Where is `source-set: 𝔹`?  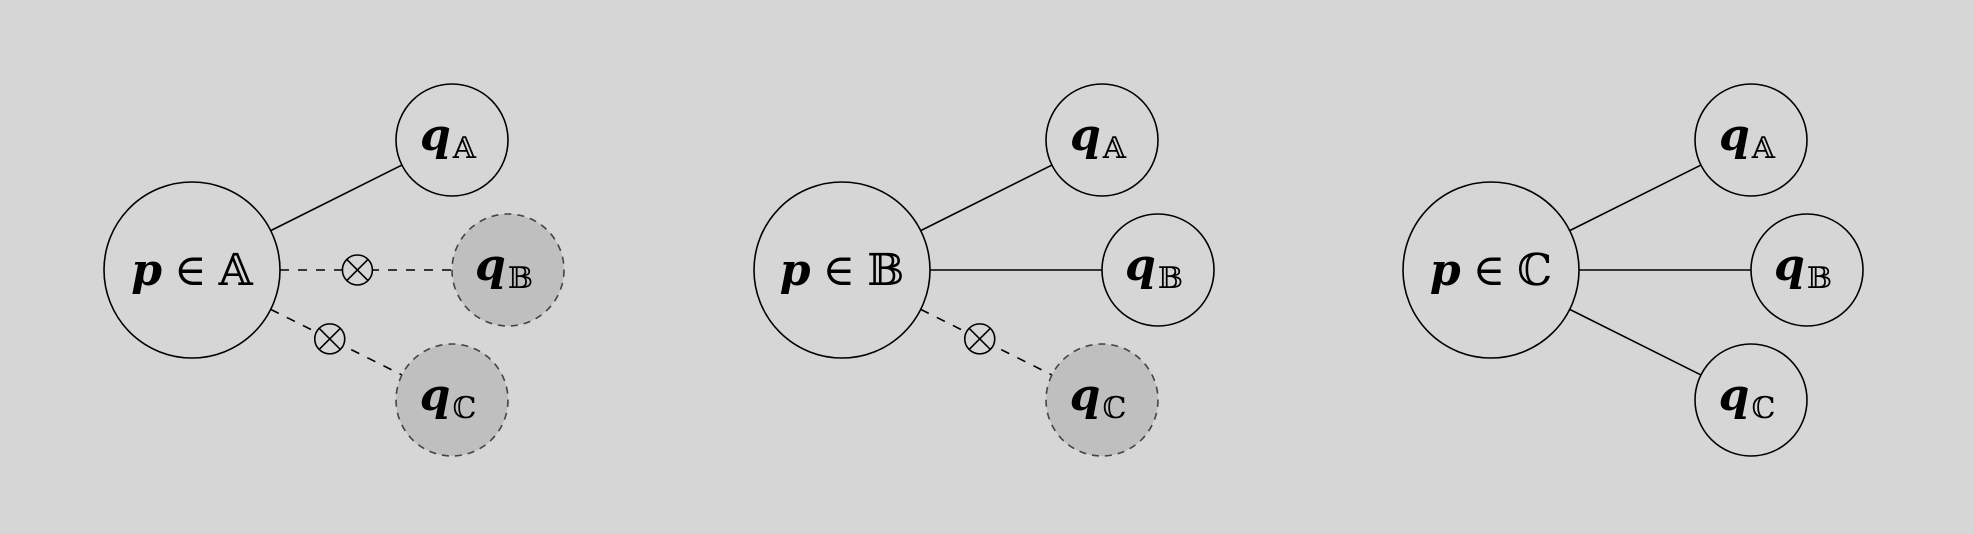 source-set: 𝔹 is located at coordinates (885, 270).